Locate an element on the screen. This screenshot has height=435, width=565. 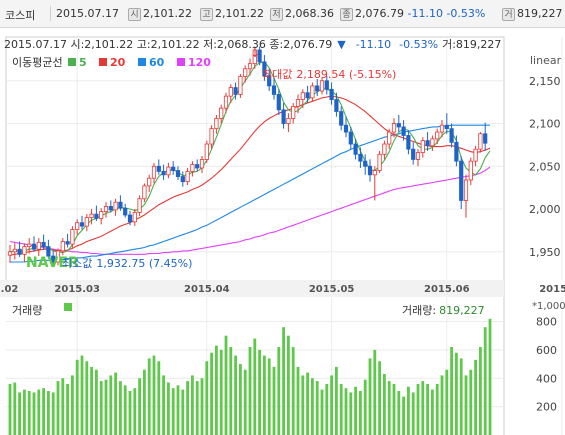
price-axis: 2,150 2,100 2,050 2,000 1,950 is located at coordinates (545, 167).